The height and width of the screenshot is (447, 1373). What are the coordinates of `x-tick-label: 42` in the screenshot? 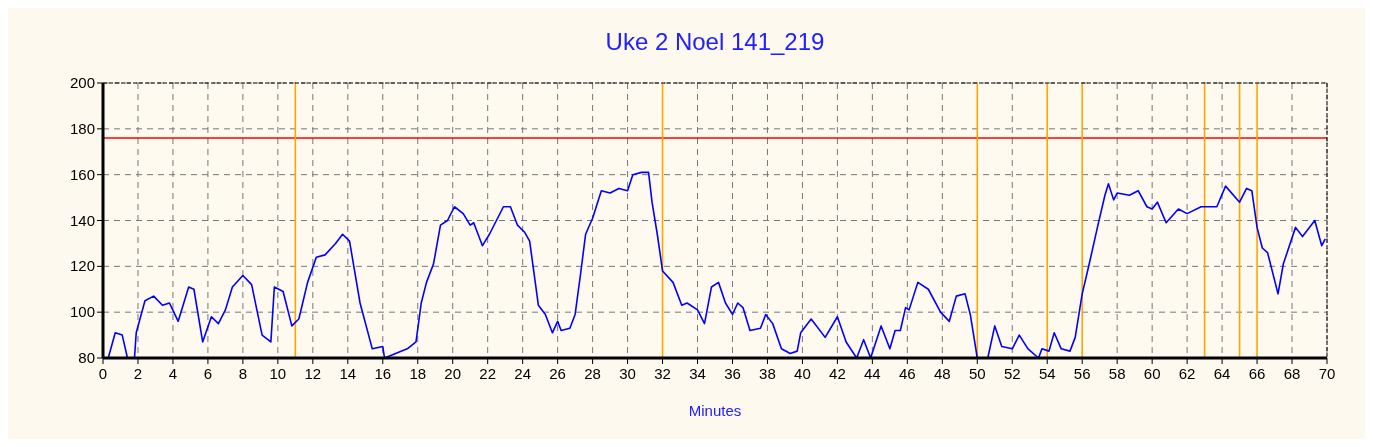 It's located at (837, 373).